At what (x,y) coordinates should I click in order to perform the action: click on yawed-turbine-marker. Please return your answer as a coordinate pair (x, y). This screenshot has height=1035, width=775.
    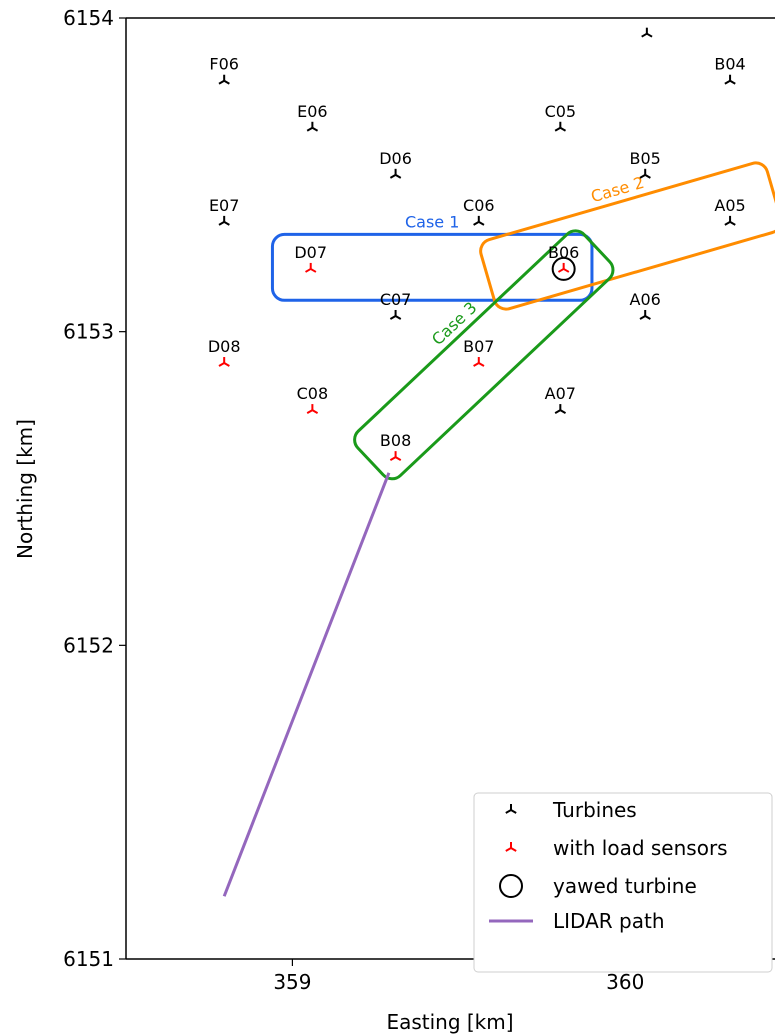
    Looking at the image, I should click on (563, 268).